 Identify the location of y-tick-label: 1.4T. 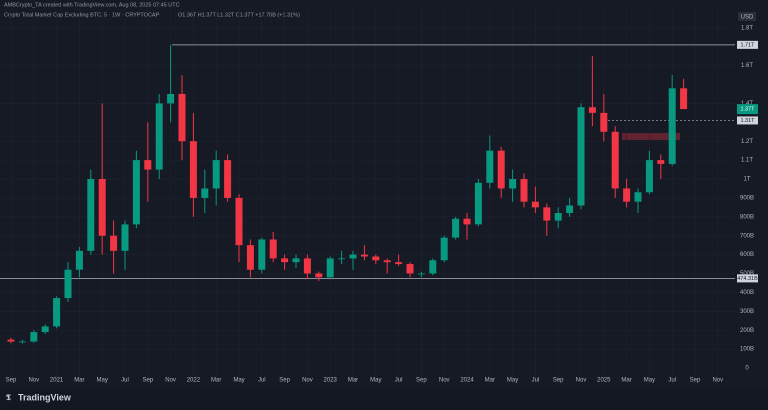
(747, 104).